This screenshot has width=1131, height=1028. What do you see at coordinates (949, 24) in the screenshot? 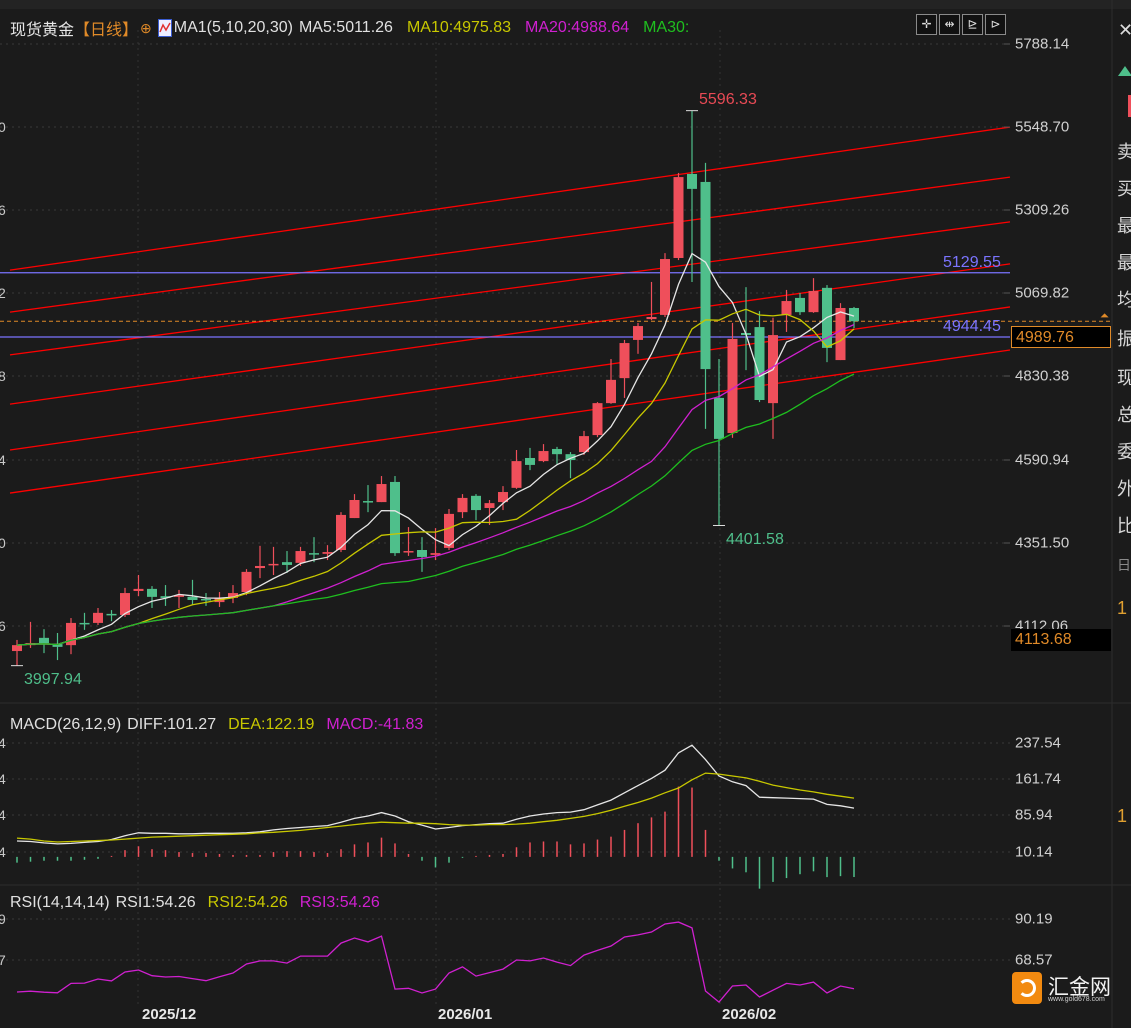
I see `zoom-fit-icon: ⇹` at bounding box center [949, 24].